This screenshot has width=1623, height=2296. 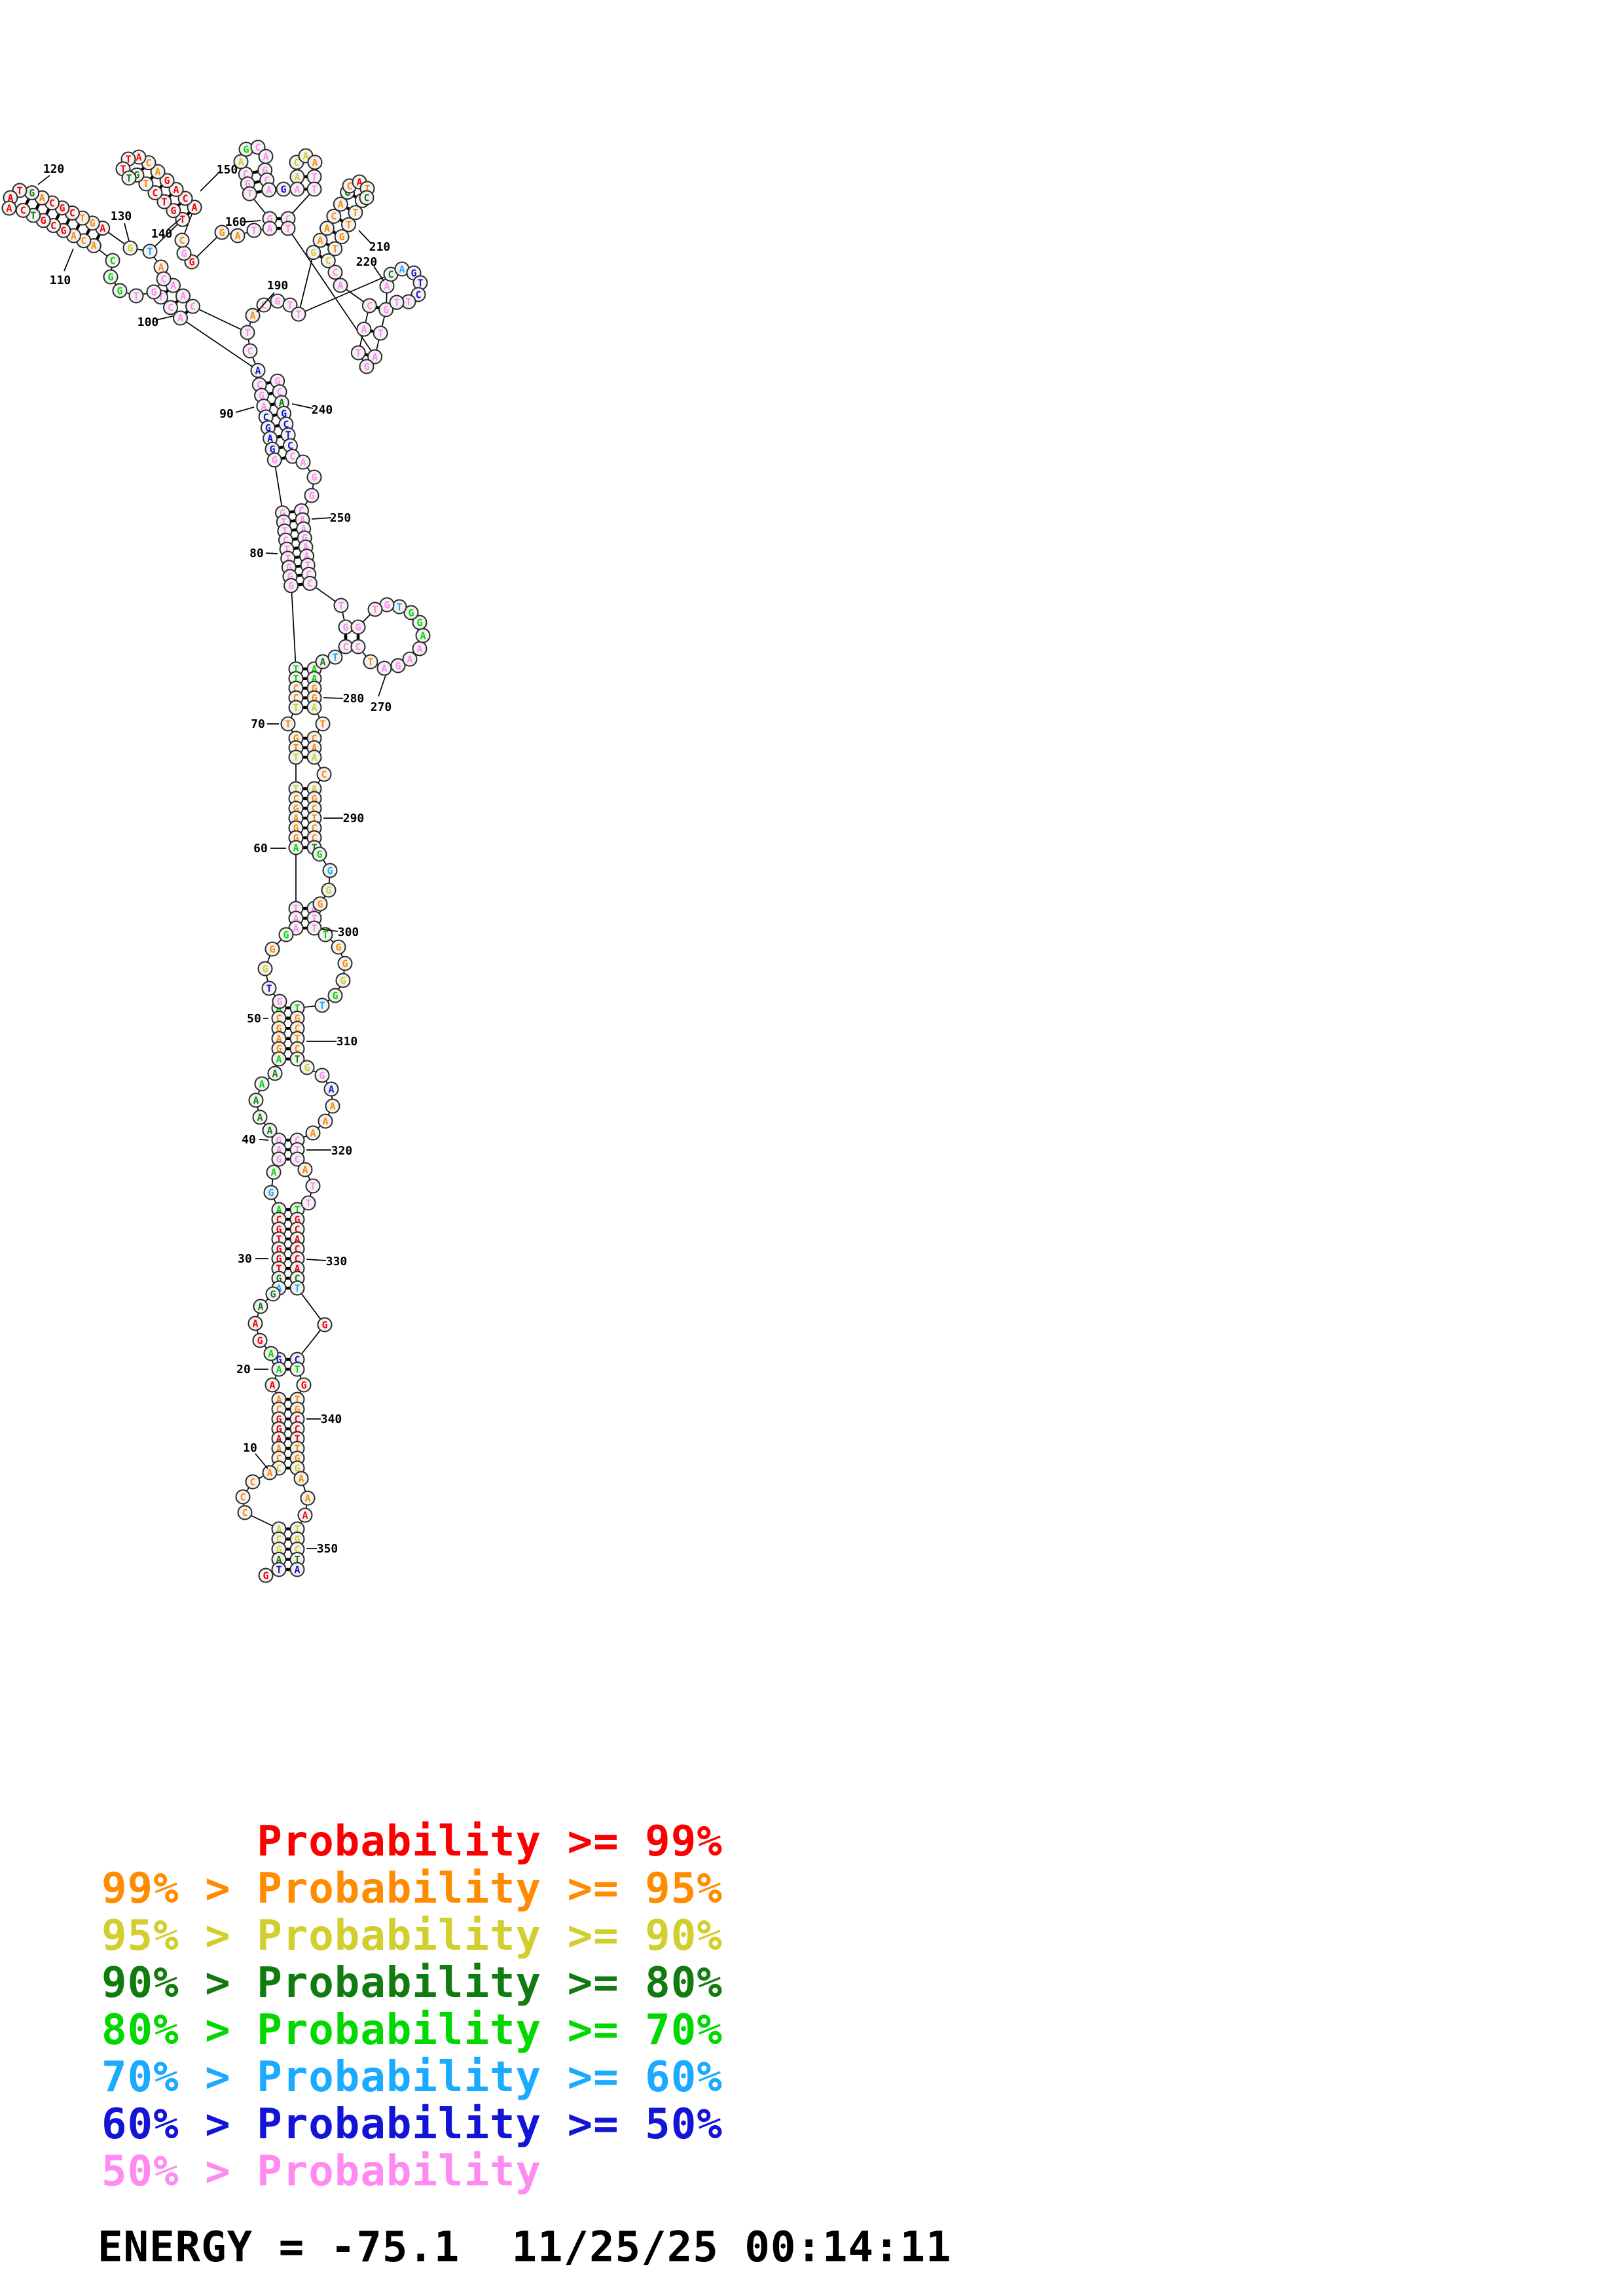 What do you see at coordinates (54, 169) in the screenshot?
I see `position-label: 120` at bounding box center [54, 169].